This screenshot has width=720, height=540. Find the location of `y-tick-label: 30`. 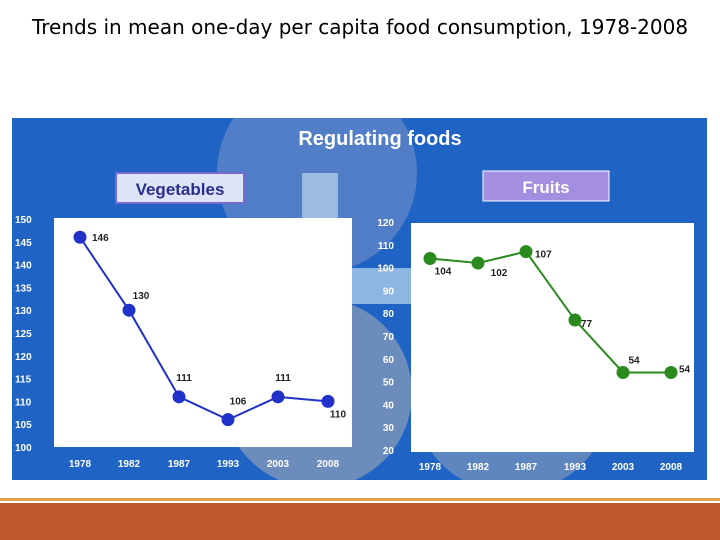

y-tick-label: 30 is located at coordinates (389, 428).